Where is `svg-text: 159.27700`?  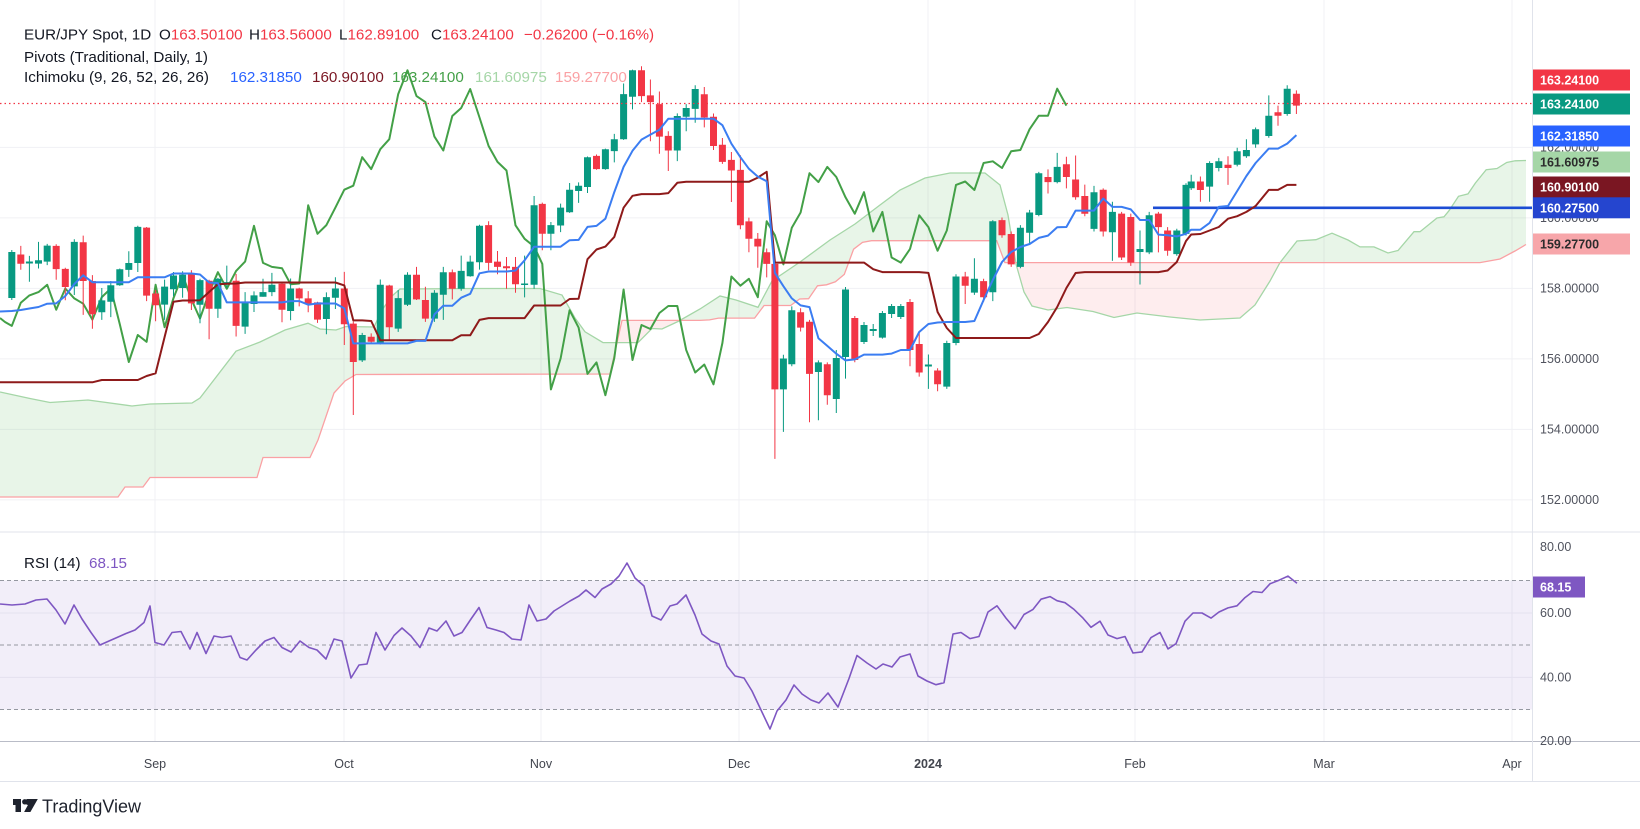
svg-text: 159.27700 is located at coordinates (1569, 245).